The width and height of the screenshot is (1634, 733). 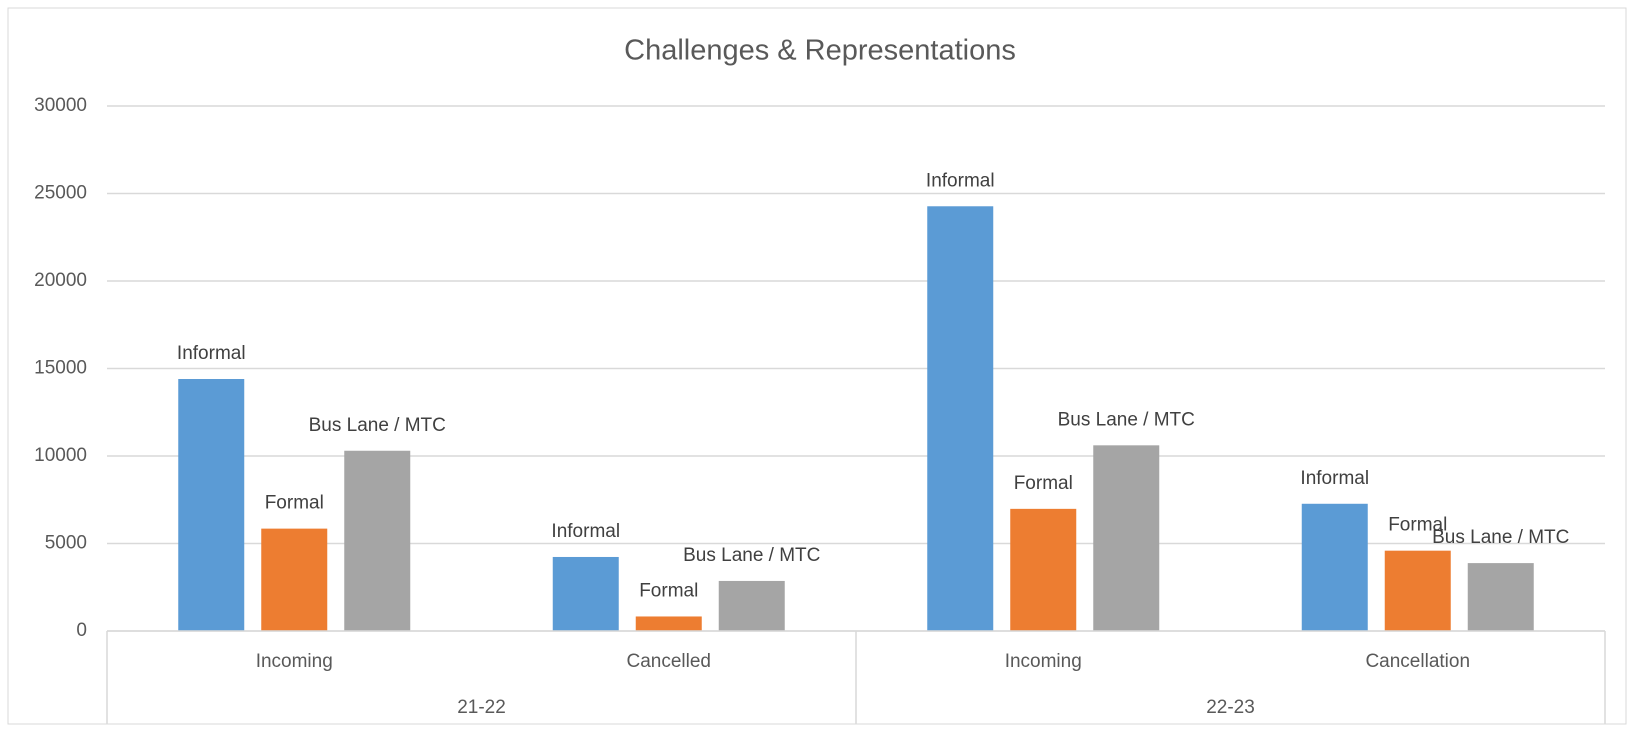 What do you see at coordinates (60, 368) in the screenshot?
I see `y-tick-label: 15000` at bounding box center [60, 368].